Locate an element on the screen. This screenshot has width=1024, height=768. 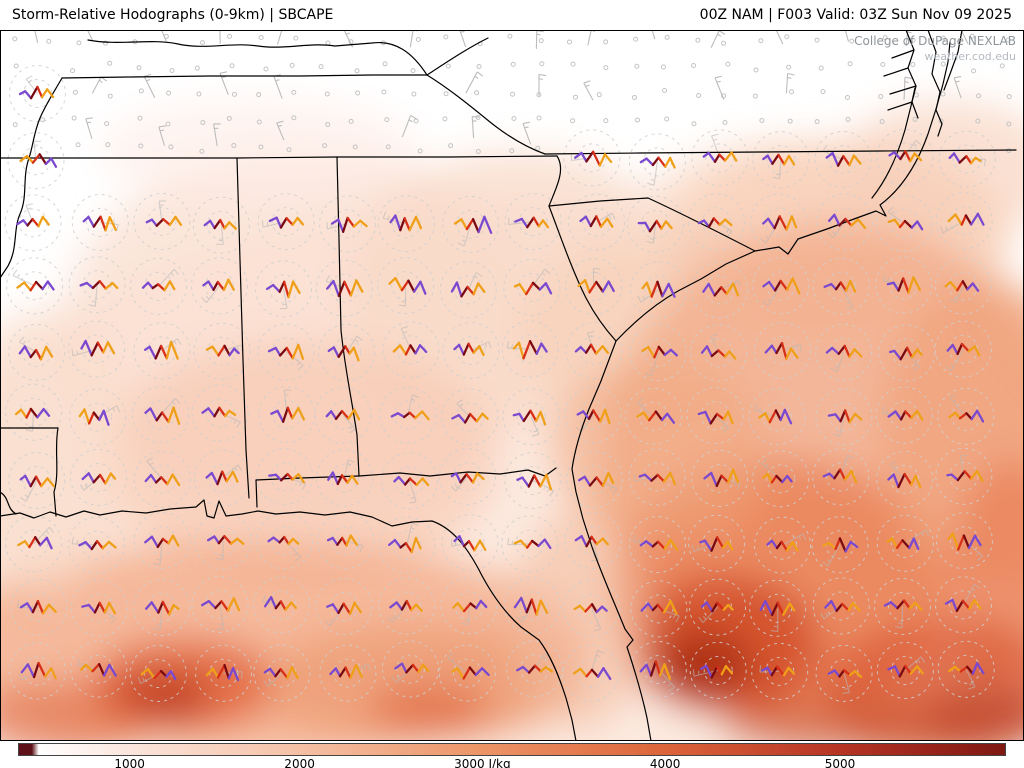
colorbar-labels: 1000 2000 3000 J/kg 4000 5000 is located at coordinates (512, 762).